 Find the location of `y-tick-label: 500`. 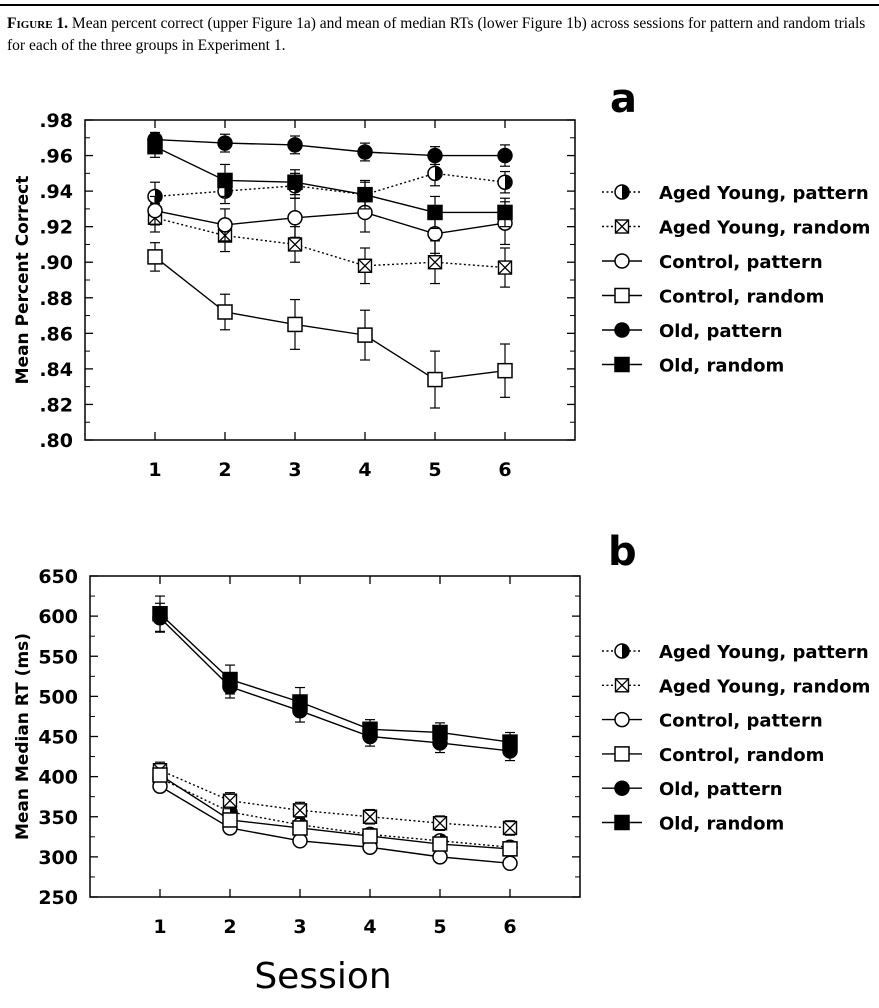

y-tick-label: 500 is located at coordinates (58, 697).